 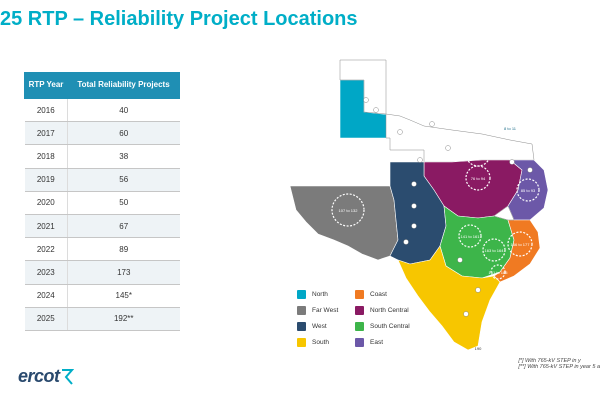 I want to click on map-label-north-top: 8 to 11, so click(x=510, y=128).